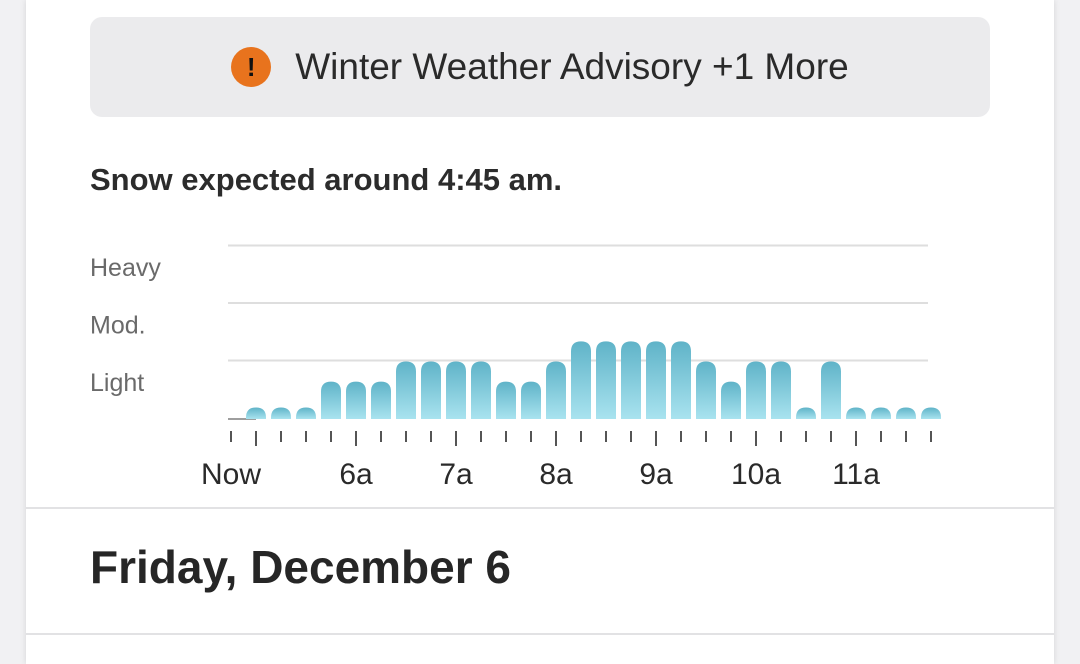 The height and width of the screenshot is (664, 1080). I want to click on weather-alert-banner: ! Winter Weather Advisory +1 More, so click(540, 67).